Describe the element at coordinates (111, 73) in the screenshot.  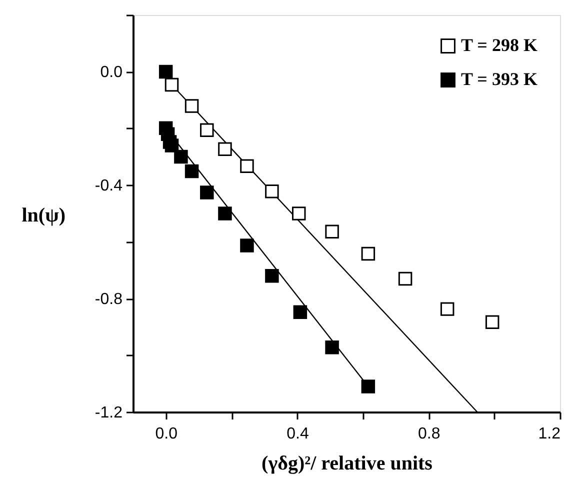
I see `y-tick-label: 0.0` at that location.